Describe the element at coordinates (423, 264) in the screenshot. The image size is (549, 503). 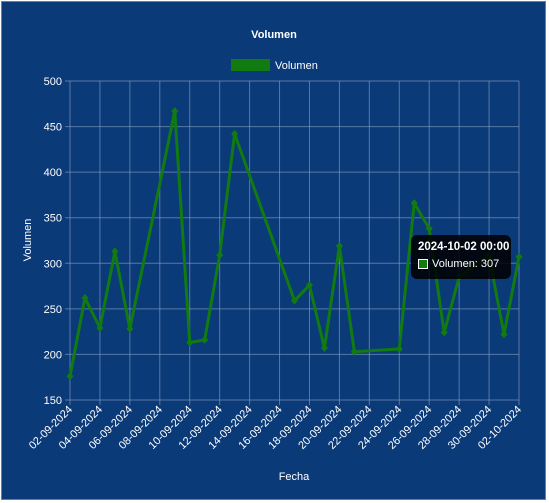
I see `tooltip-swatch` at that location.